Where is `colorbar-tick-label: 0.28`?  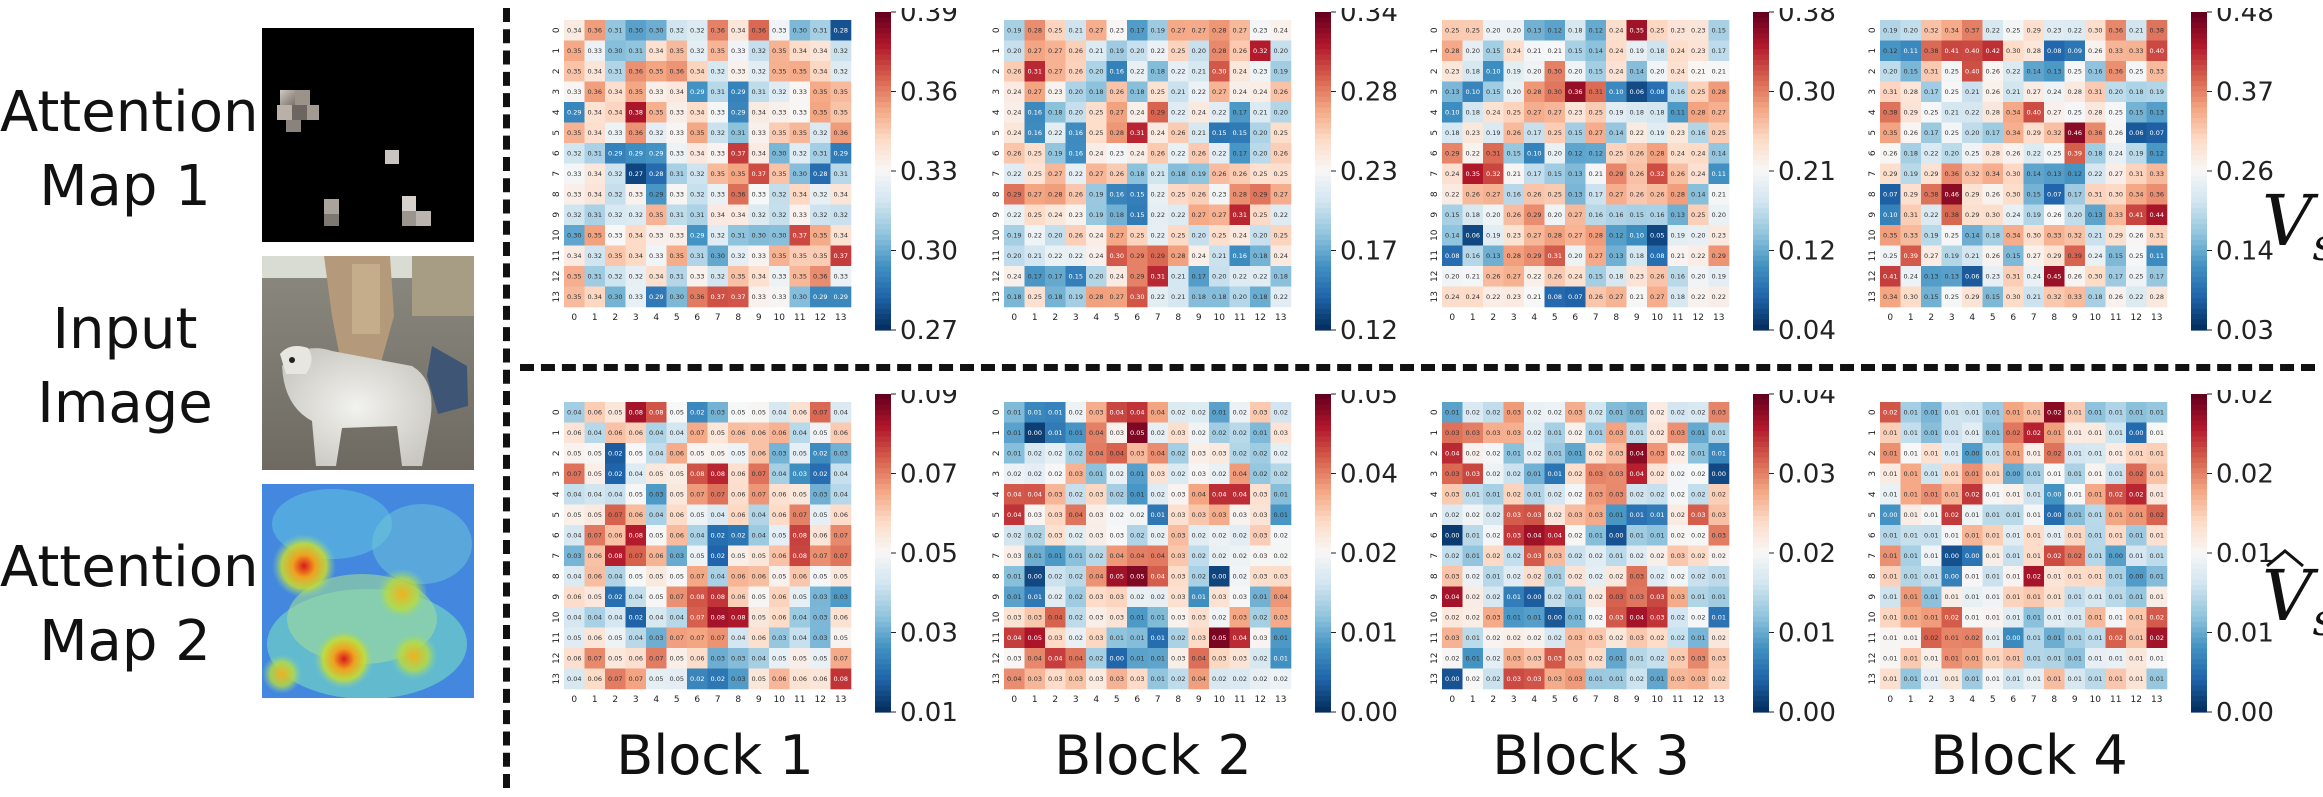 colorbar-tick-label: 0.28 is located at coordinates (1369, 93).